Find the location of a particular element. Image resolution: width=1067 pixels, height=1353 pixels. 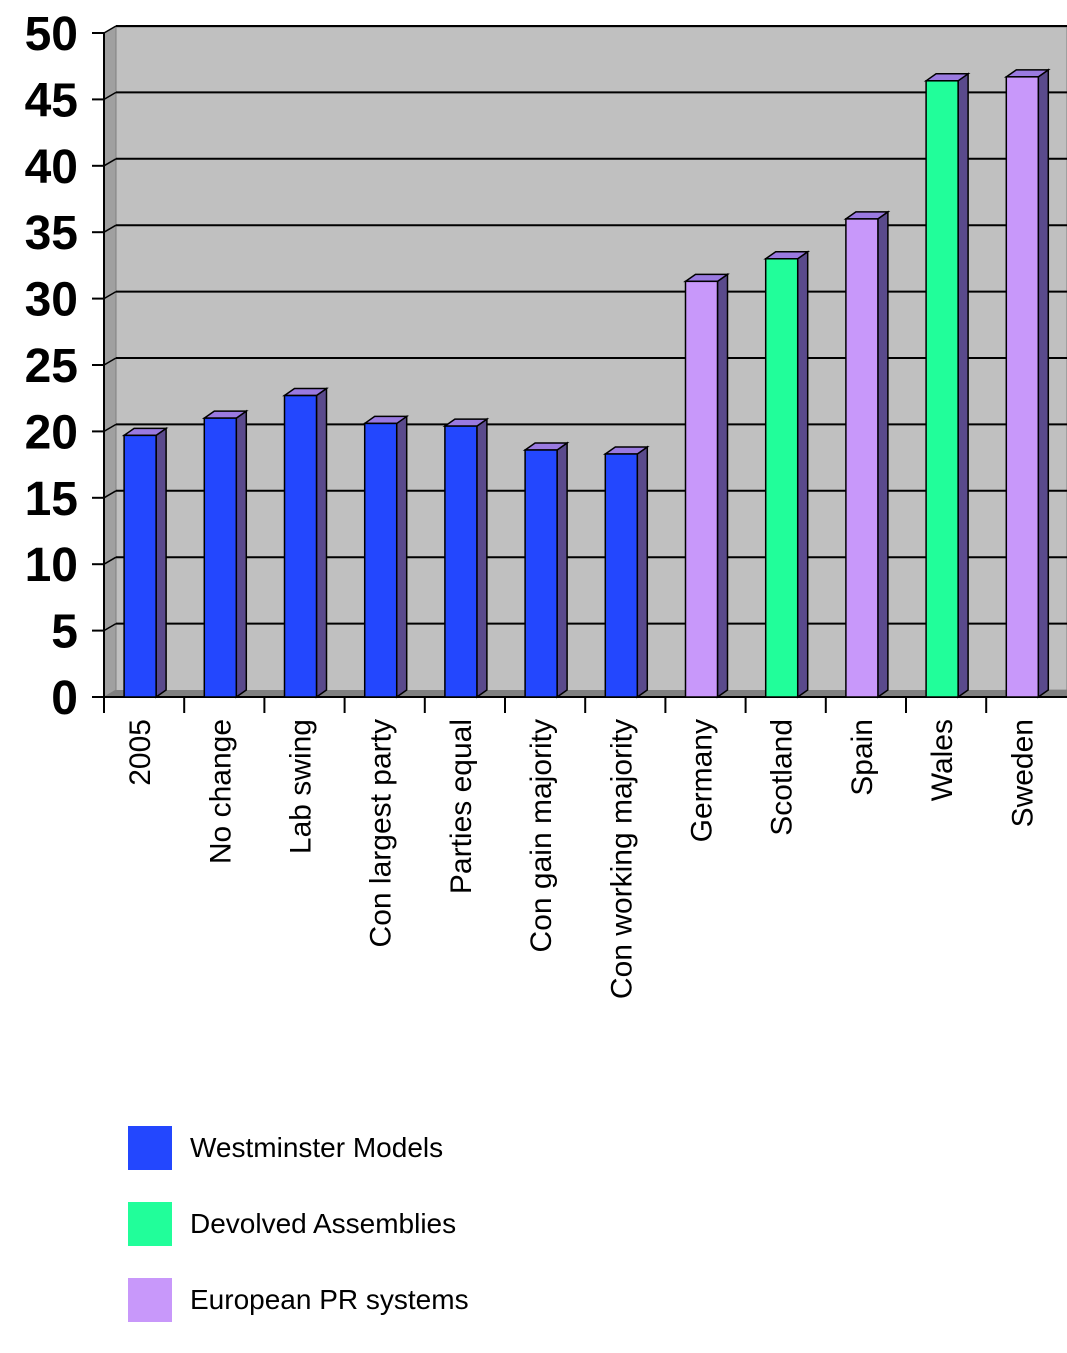

y-tick-label: 15 is located at coordinates (51, 499).